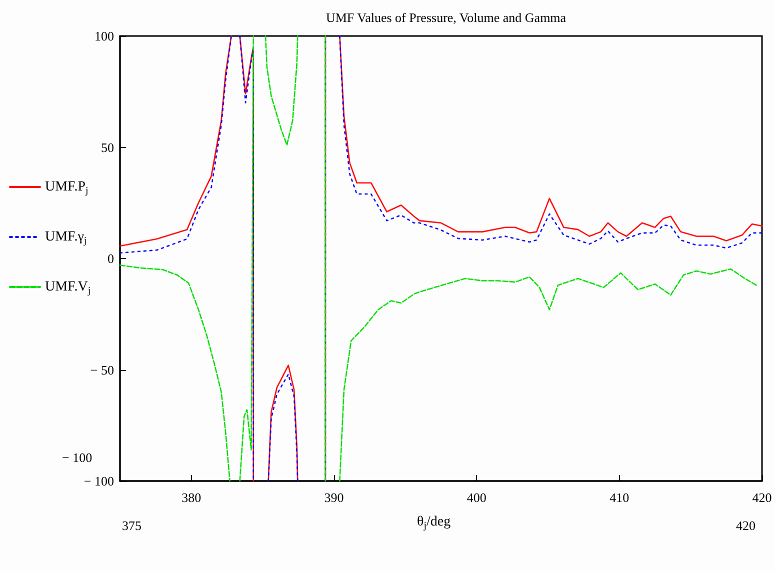 The image size is (775, 571). What do you see at coordinates (111, 258) in the screenshot?
I see `y-tick-label: 0` at bounding box center [111, 258].